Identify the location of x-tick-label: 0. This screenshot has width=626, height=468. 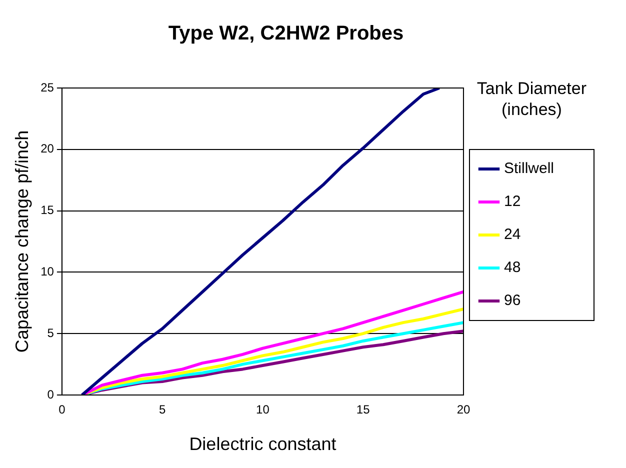
(62, 409).